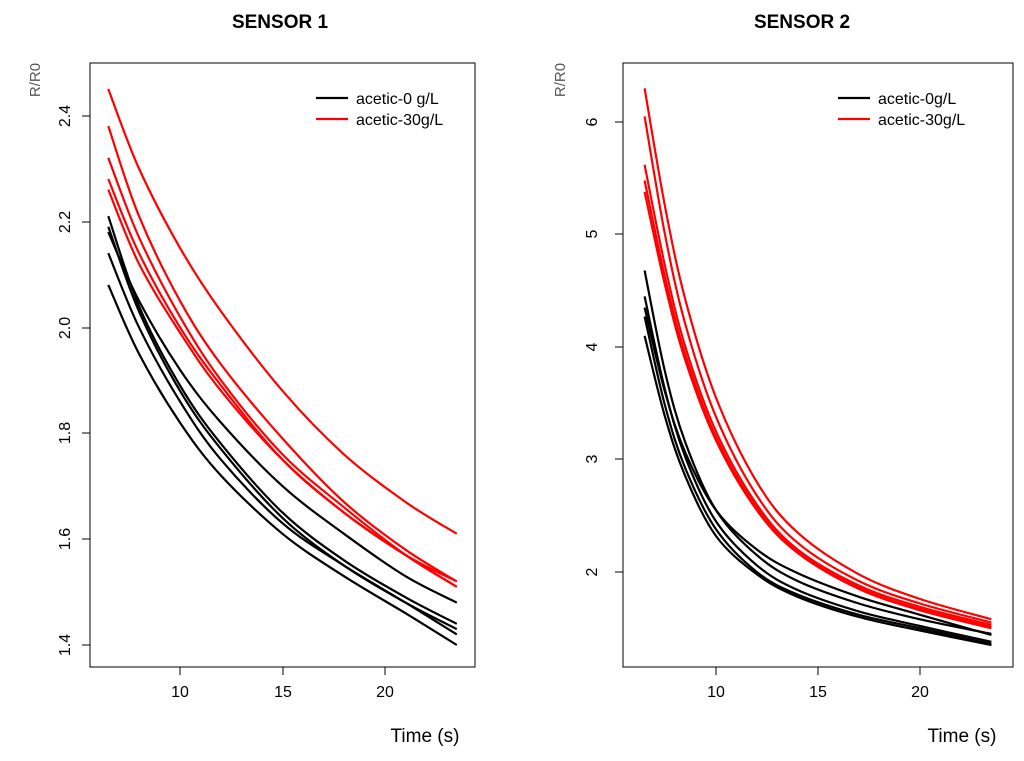 The width and height of the screenshot is (1024, 761). What do you see at coordinates (65, 539) in the screenshot?
I see `y-tick-label: 1.6` at bounding box center [65, 539].